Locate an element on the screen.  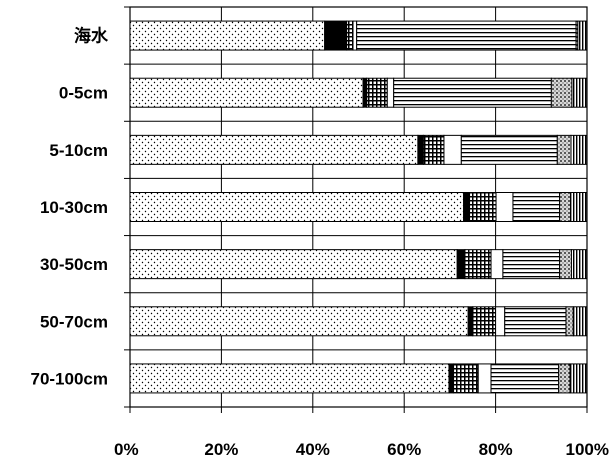
x-tick-label: 100% is located at coordinates (587, 449).